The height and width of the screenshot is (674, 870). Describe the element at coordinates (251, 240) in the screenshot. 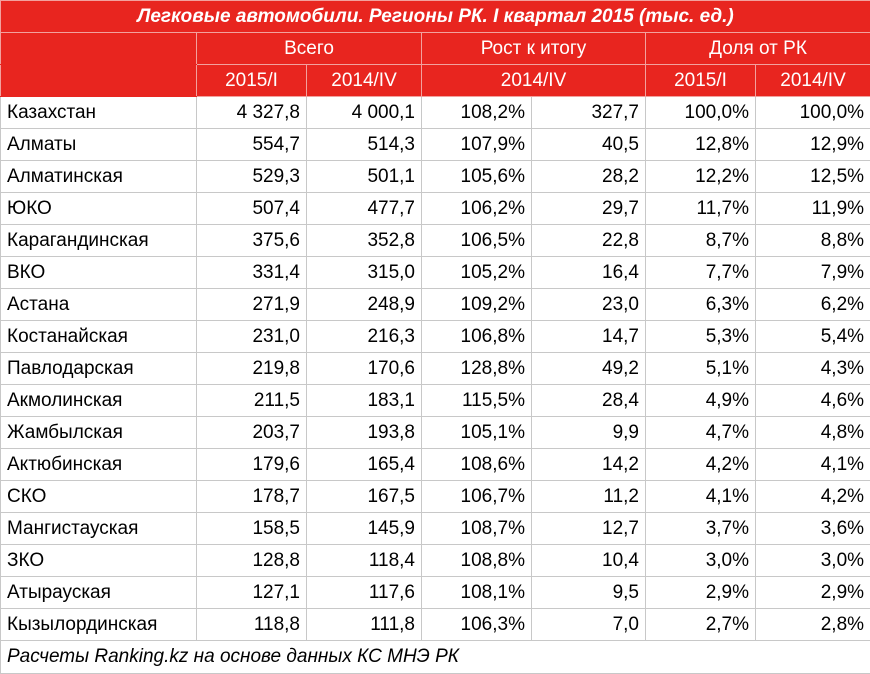

I see `total-2015-i-cell: 375,6` at that location.